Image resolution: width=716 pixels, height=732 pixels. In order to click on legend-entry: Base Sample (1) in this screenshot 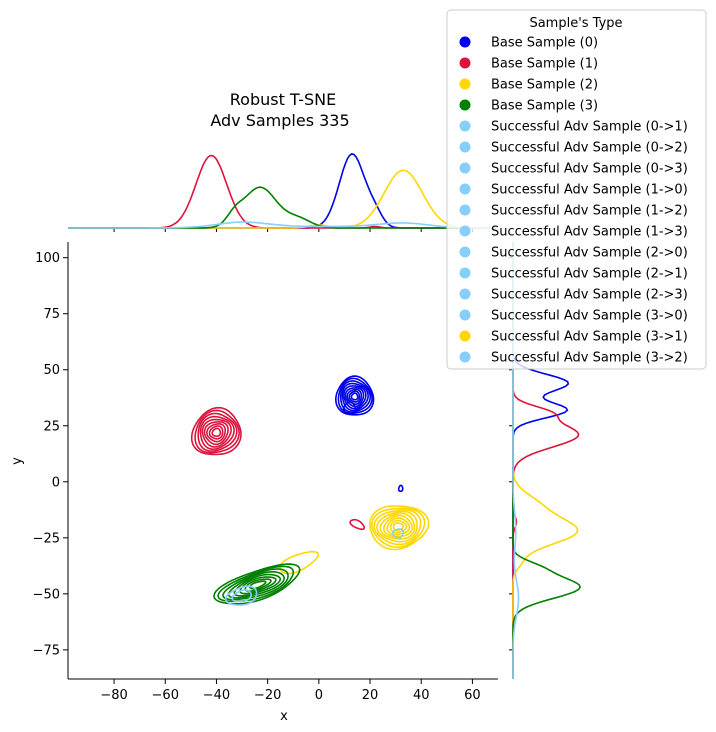, I will do `click(528, 64)`.